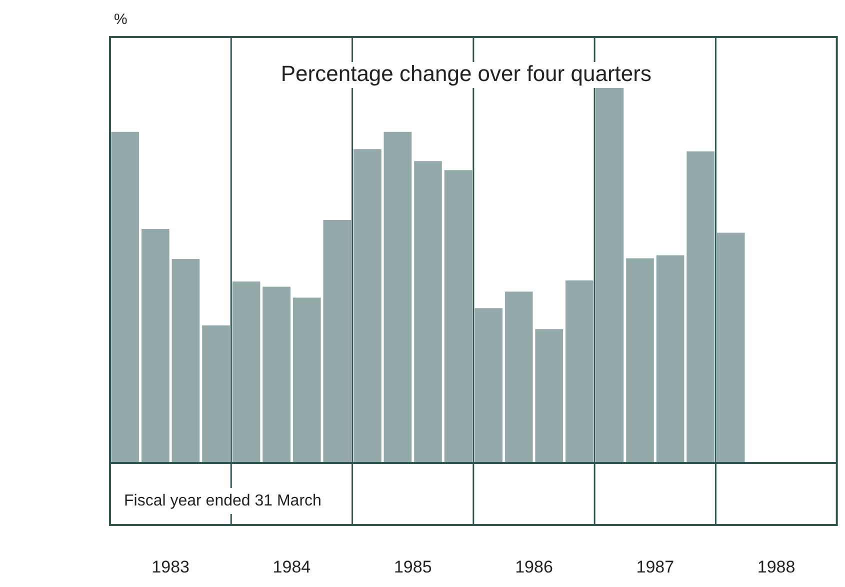 The width and height of the screenshot is (845, 587). I want to click on text: 1987, so click(655, 567).